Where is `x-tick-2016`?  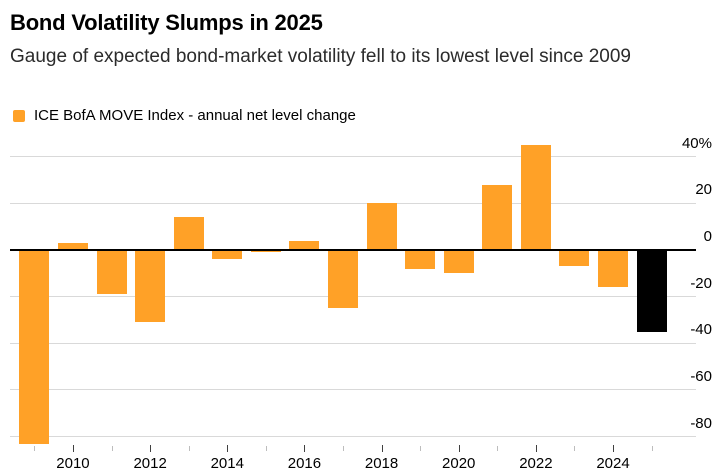 x-tick-2016 is located at coordinates (305, 448).